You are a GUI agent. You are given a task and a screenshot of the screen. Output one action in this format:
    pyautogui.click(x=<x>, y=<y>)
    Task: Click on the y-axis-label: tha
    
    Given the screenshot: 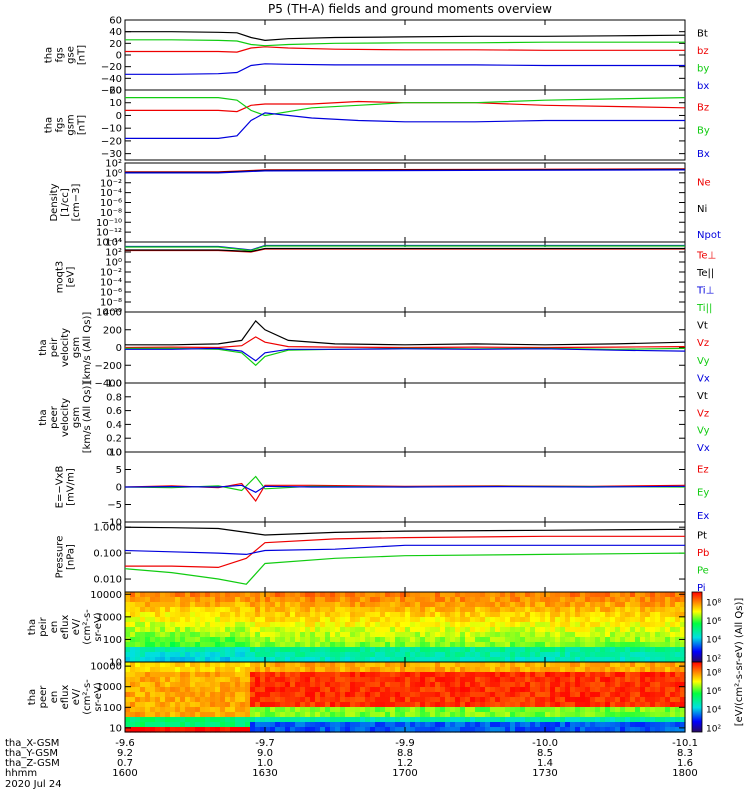 What is the action you would take?
    pyautogui.click(x=32, y=697)
    